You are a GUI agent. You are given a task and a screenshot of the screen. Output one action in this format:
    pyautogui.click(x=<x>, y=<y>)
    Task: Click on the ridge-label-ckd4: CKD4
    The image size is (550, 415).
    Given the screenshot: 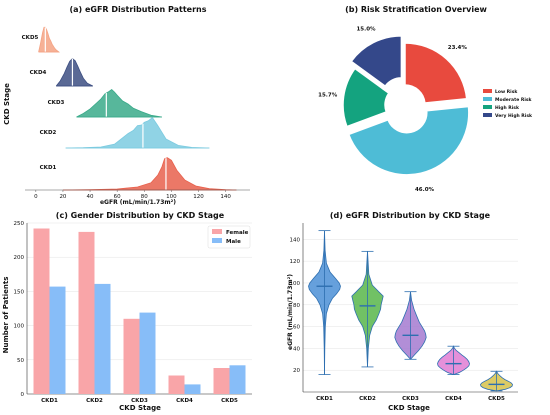 What is the action you would take?
    pyautogui.click(x=38, y=73)
    